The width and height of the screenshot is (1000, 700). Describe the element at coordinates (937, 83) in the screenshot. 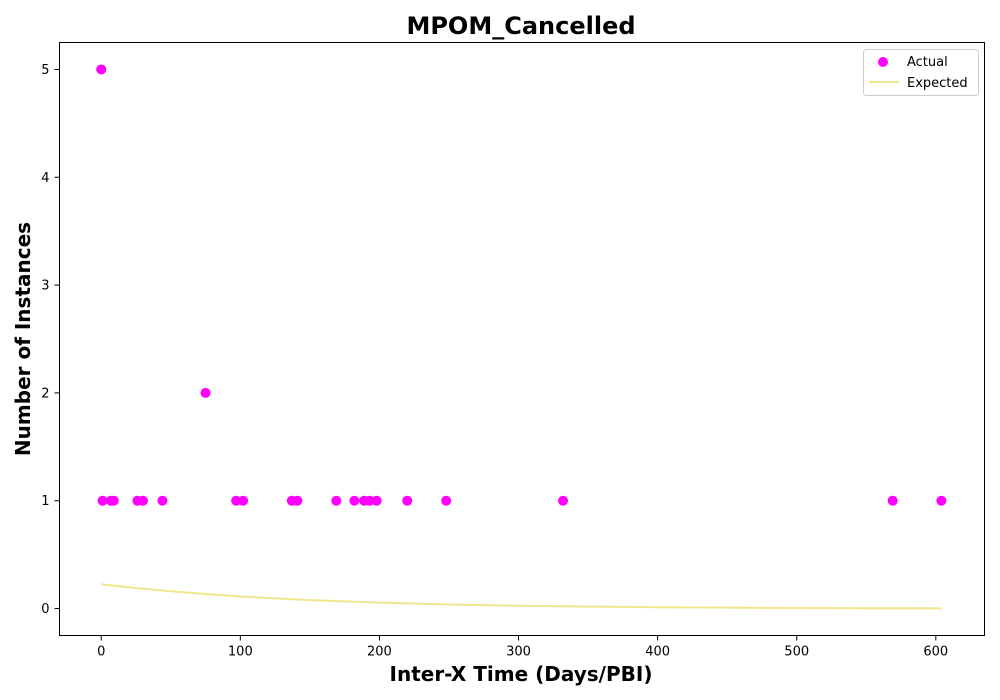

I see `legend-label-expected: Expected` at that location.